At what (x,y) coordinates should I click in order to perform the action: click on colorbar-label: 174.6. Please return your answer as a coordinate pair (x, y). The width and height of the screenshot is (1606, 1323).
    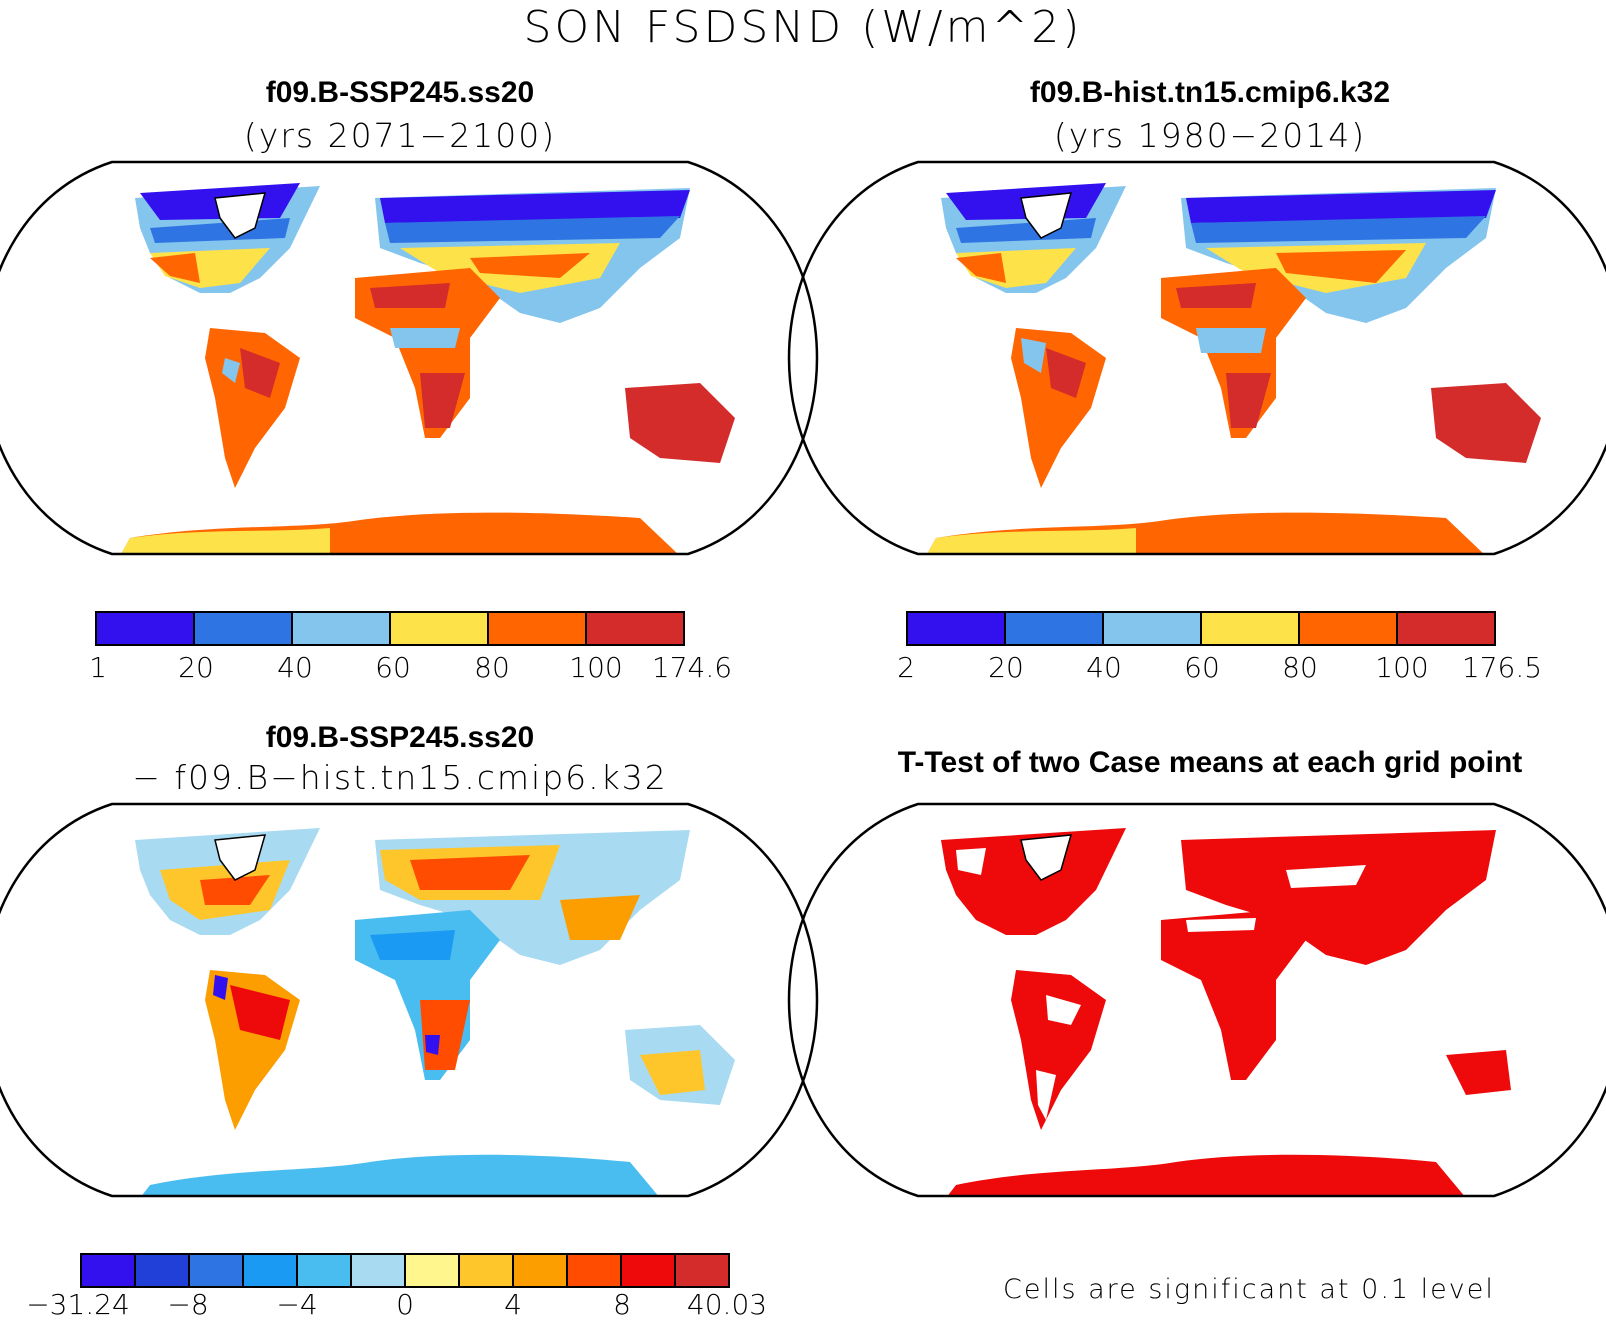
    Looking at the image, I should click on (692, 667).